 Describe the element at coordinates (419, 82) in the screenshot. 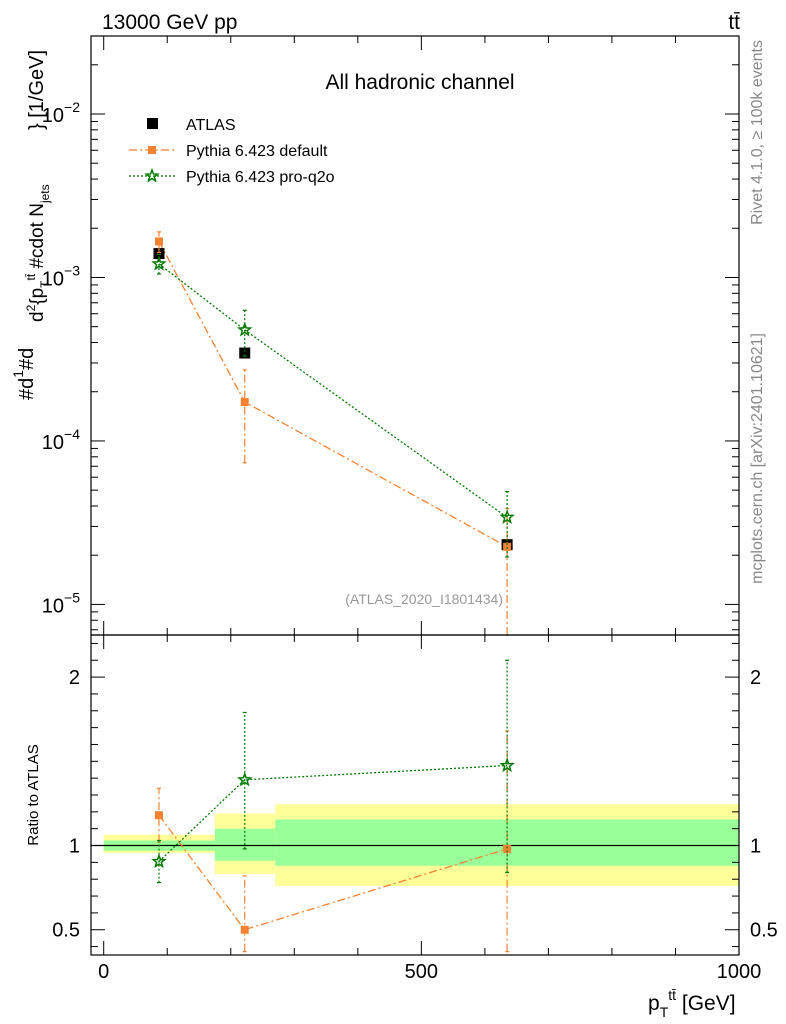

I see `chart-title: All hadronic channel` at that location.